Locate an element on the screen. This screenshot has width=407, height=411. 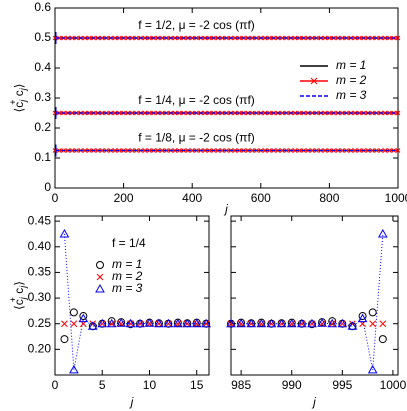
x-tick-label: 800 is located at coordinates (329, 198).